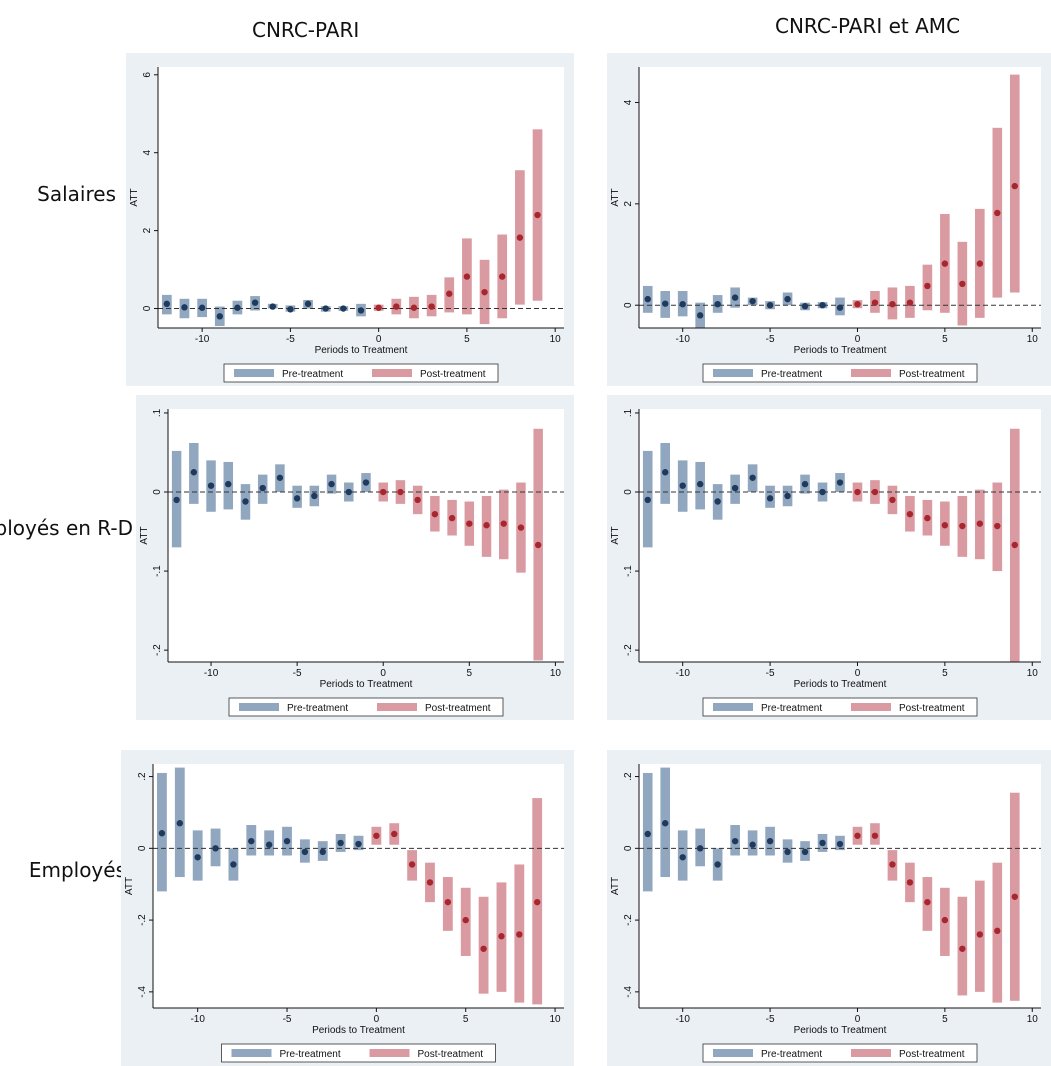  What do you see at coordinates (556, 1019) in the screenshot?
I see `x-tick-label: 10` at bounding box center [556, 1019].